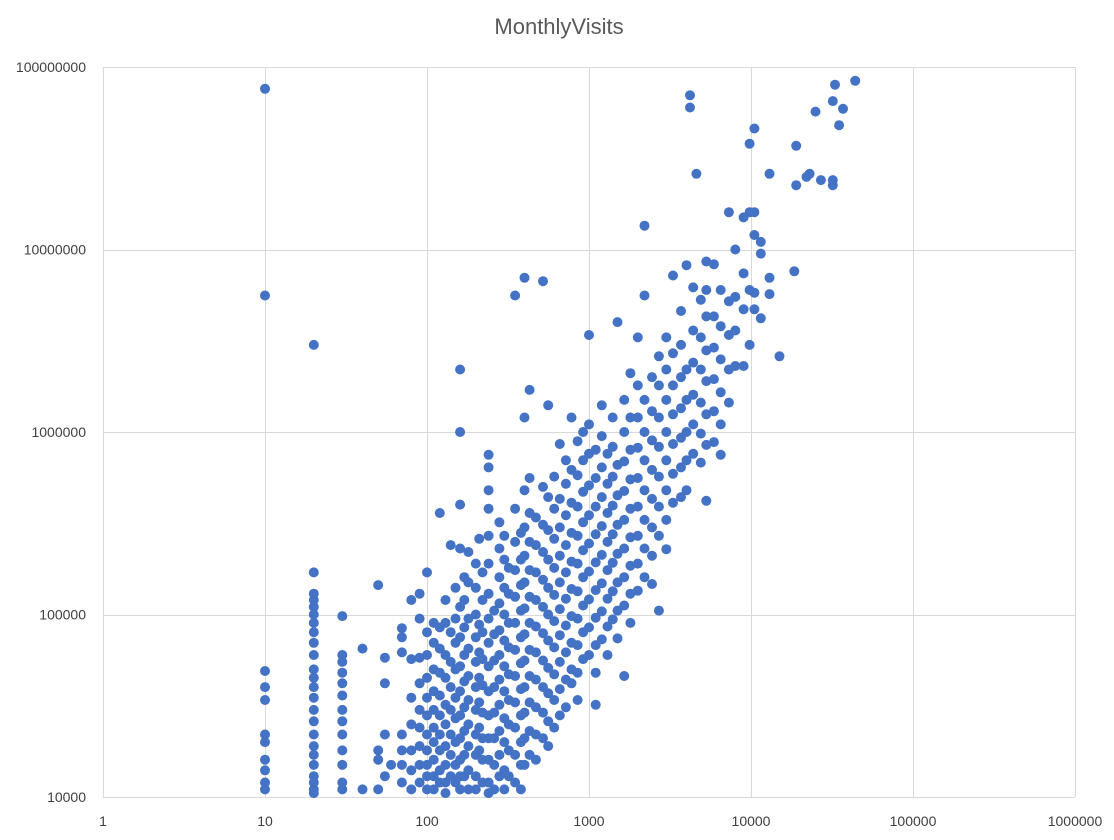 The image size is (1114, 840). What do you see at coordinates (58, 432) in the screenshot?
I see `y-tick-label: 1000000` at bounding box center [58, 432].